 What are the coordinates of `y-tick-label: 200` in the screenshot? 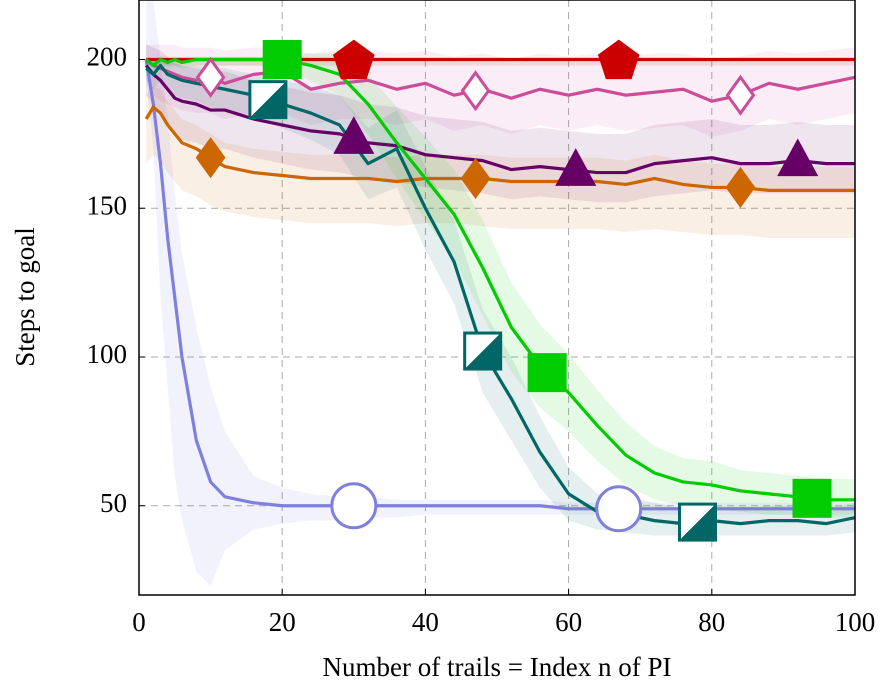 It's located at (107, 57).